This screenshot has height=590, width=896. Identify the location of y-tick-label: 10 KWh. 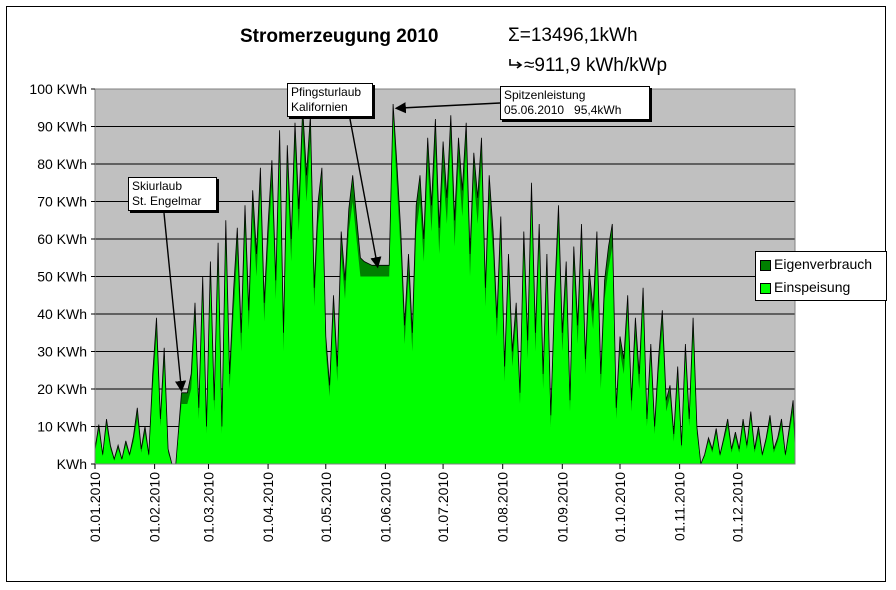
(62, 427).